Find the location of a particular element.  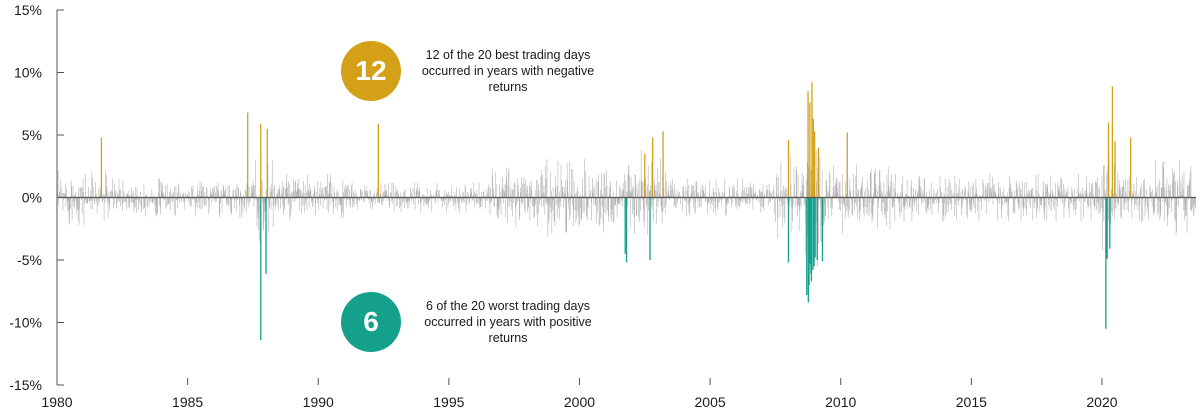

y-tick-label: 10% is located at coordinates (28, 73).